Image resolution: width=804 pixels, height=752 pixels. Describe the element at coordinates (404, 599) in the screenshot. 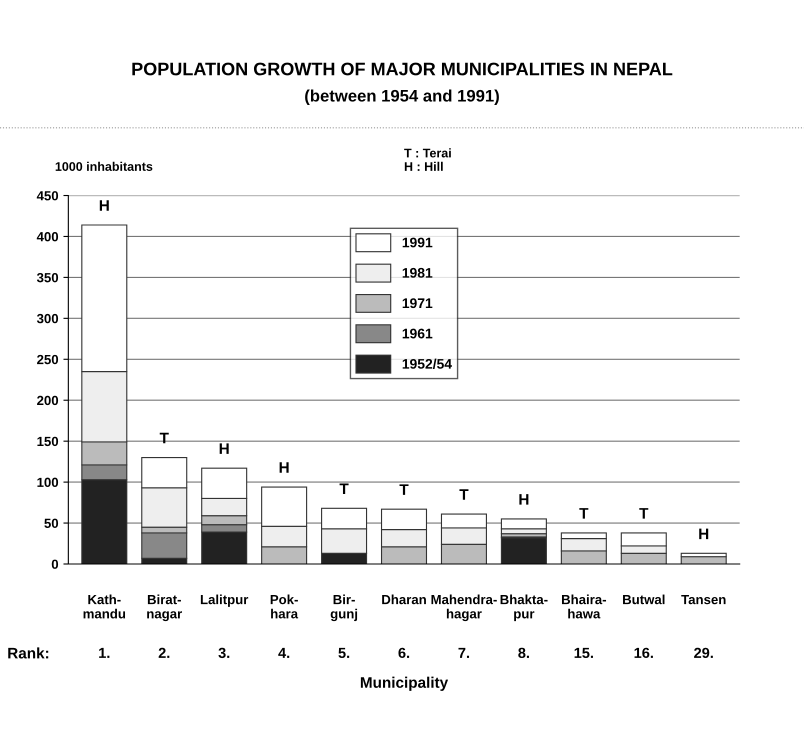

I see `x-tick-label: Dharan` at that location.